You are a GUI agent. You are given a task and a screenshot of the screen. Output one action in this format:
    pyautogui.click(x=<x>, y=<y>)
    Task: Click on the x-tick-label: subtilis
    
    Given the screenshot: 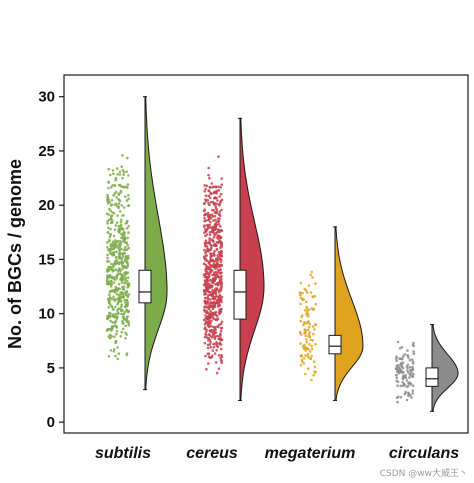 What is the action you would take?
    pyautogui.click(x=123, y=453)
    